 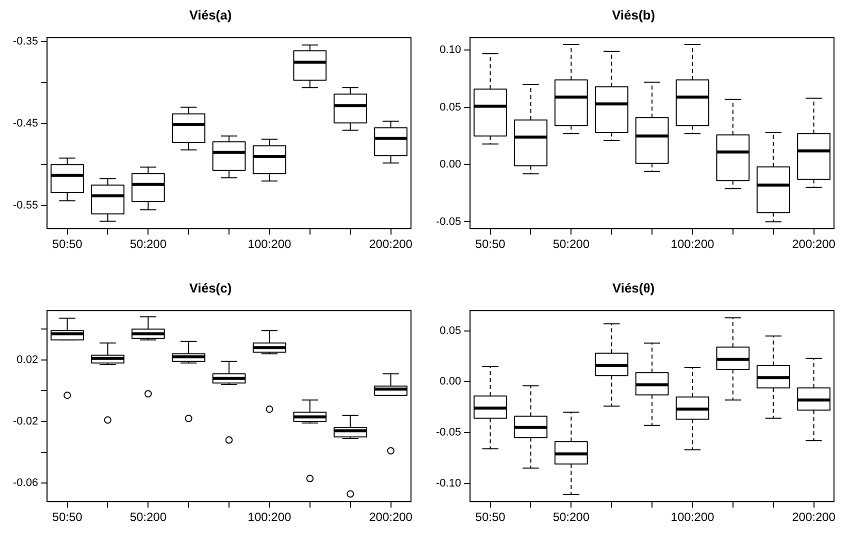 What do you see at coordinates (27, 360) in the screenshot?
I see `y-tick-label: 0.02` at bounding box center [27, 360].